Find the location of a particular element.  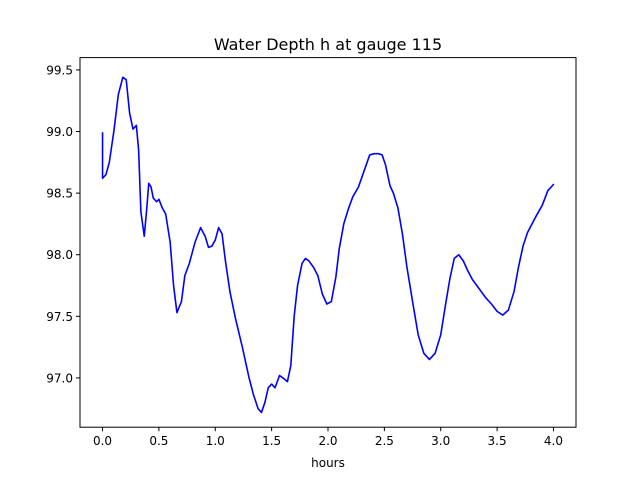

x-axis-ticks: 0.0 0.5 1.0 1.5 2.0 2.5 3.0 3.5 4.0 is located at coordinates (328, 437).